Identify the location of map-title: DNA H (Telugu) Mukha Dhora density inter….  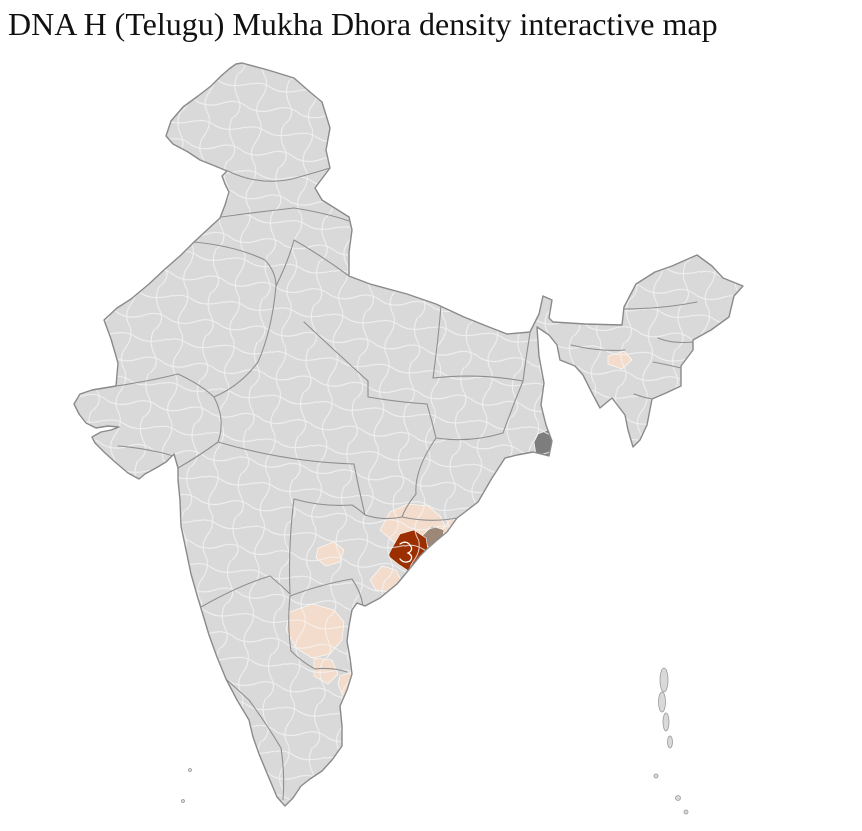
(363, 24).